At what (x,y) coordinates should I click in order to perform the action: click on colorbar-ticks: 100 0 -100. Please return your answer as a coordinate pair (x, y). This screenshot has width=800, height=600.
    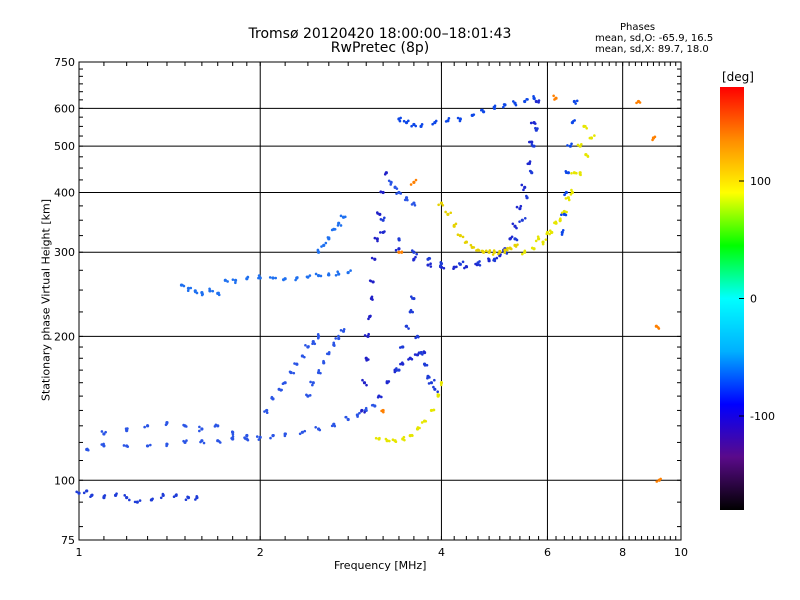
    Looking at the image, I should click on (757, 299).